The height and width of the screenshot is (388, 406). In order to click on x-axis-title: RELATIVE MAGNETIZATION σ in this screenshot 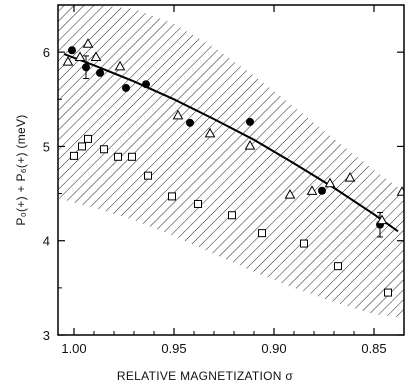, I will do `click(205, 376)`.